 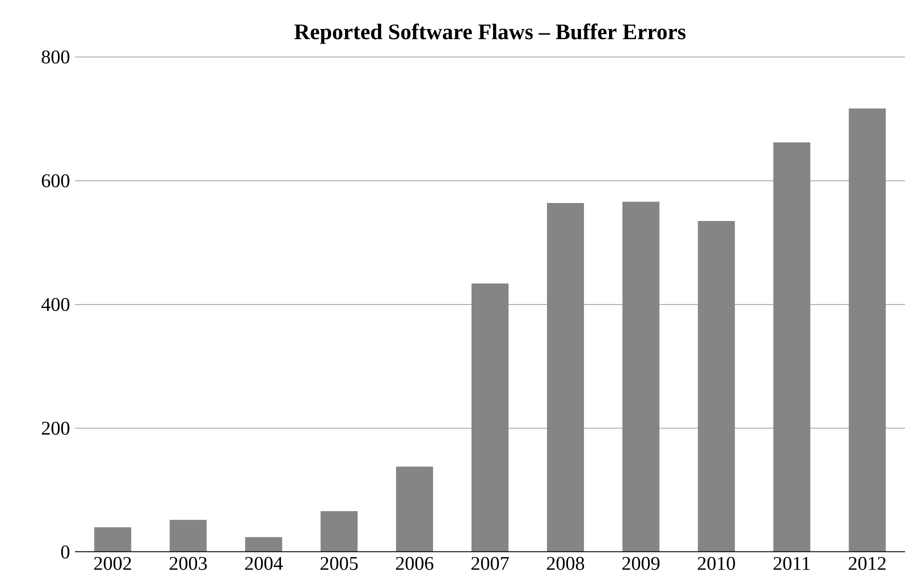 I want to click on y-tick-label: 600, so click(x=56, y=181).